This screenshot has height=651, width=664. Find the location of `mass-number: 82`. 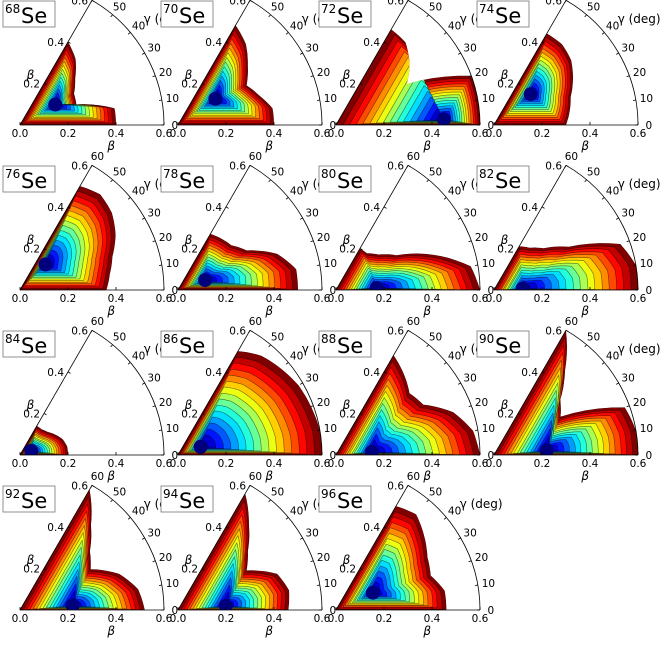

mass-number: 82 is located at coordinates (486, 174).